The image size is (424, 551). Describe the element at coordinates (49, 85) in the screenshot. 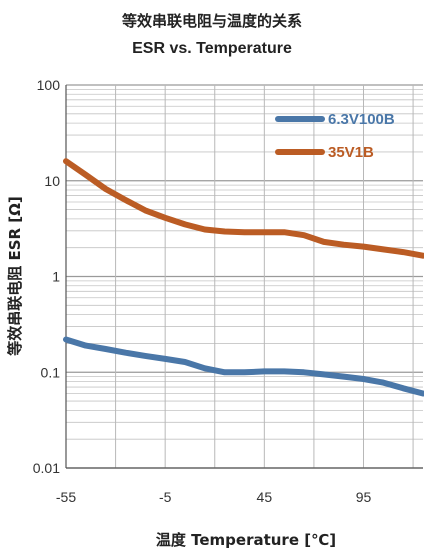

I see `y-tick-label: 100` at that location.